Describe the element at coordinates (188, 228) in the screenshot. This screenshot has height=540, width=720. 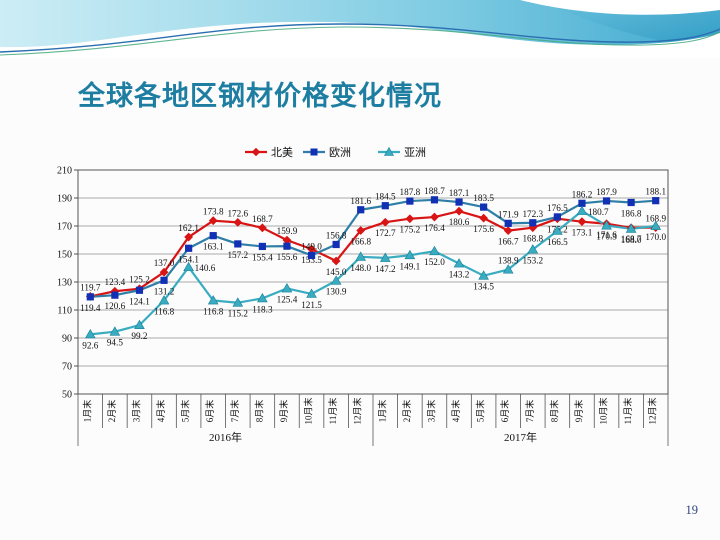
I see `data-label: 162.1` at that location.